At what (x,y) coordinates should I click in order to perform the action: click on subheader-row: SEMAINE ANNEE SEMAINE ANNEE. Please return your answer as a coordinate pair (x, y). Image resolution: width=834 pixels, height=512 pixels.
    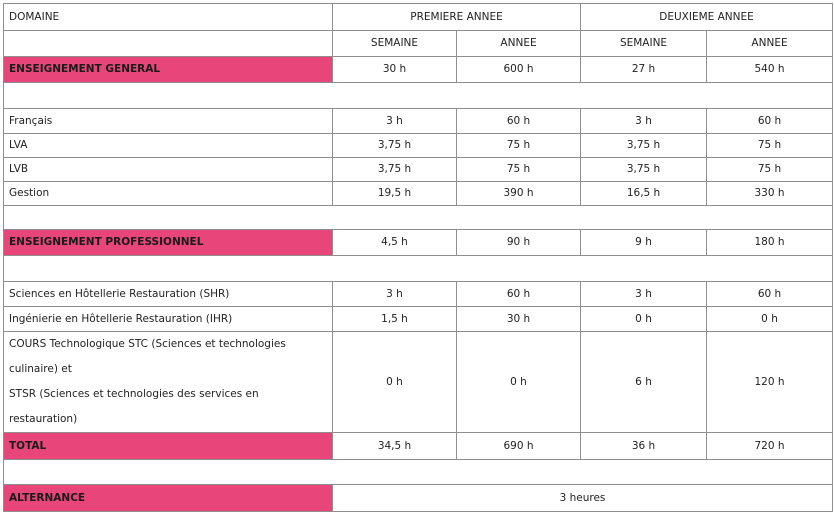
    Looking at the image, I should click on (418, 43).